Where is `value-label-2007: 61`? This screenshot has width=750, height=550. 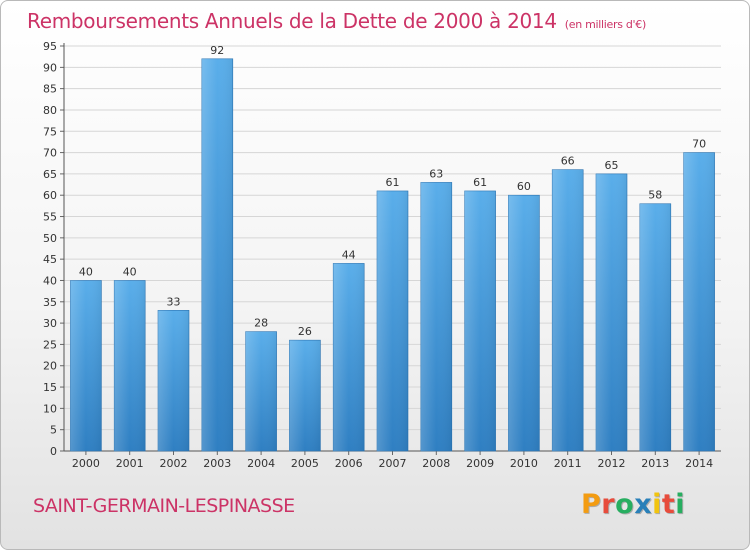
value-label-2007: 61 is located at coordinates (393, 182).